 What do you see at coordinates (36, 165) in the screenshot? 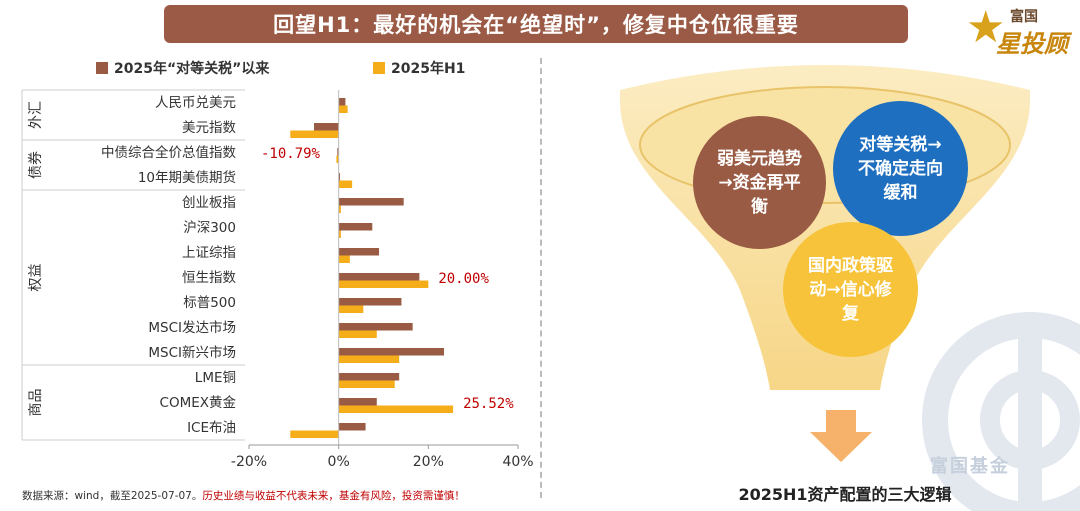
I see `group-label: 债券` at bounding box center [36, 165].